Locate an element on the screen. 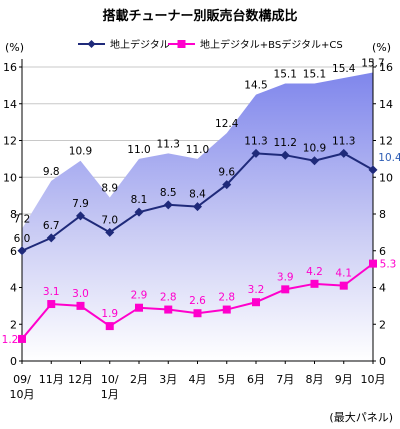 This screenshot has height=429, width=400. area-label-2: 10.9 is located at coordinates (80, 152).